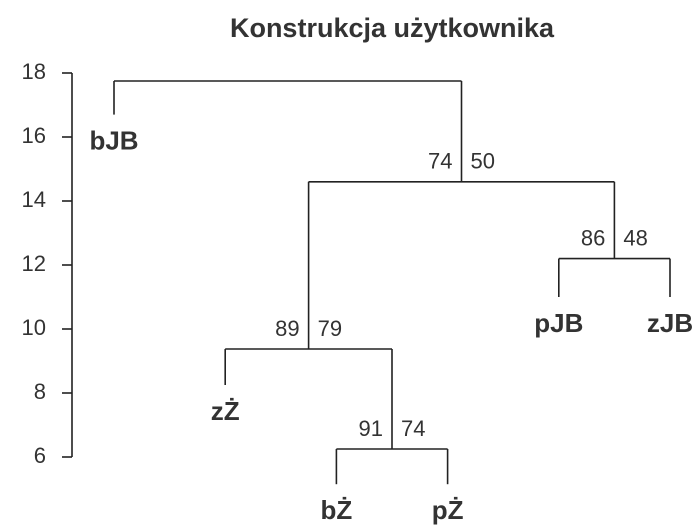  What do you see at coordinates (40, 455) in the screenshot?
I see `y-tick-label: 6` at bounding box center [40, 455].